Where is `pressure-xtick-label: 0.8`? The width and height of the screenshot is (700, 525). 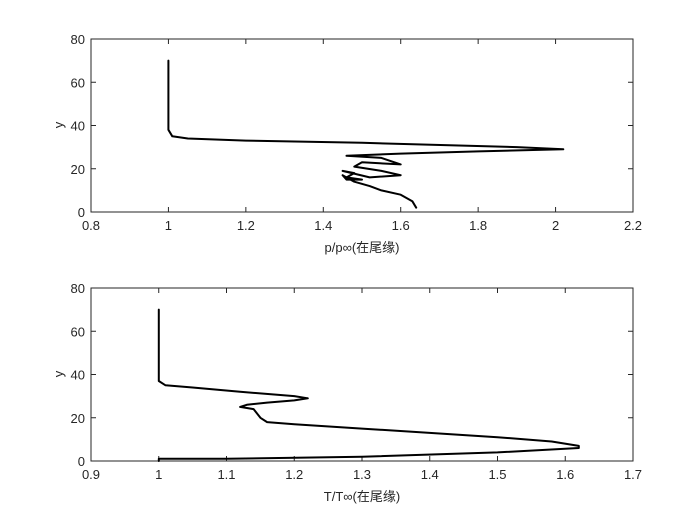 pressure-xtick-label: 0.8 is located at coordinates (91, 225).